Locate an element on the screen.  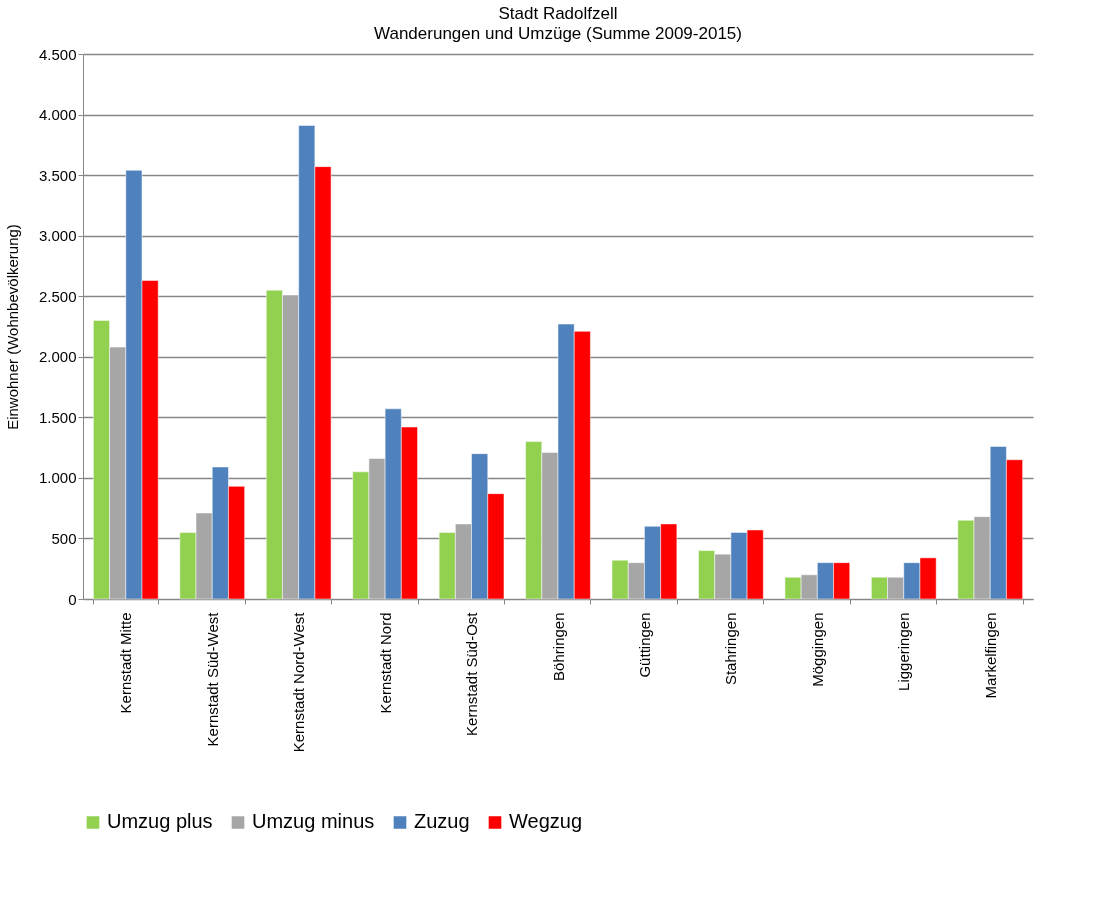
y-axis-title: Einwohner (Wohnbevölkerung) is located at coordinates (12, 327).